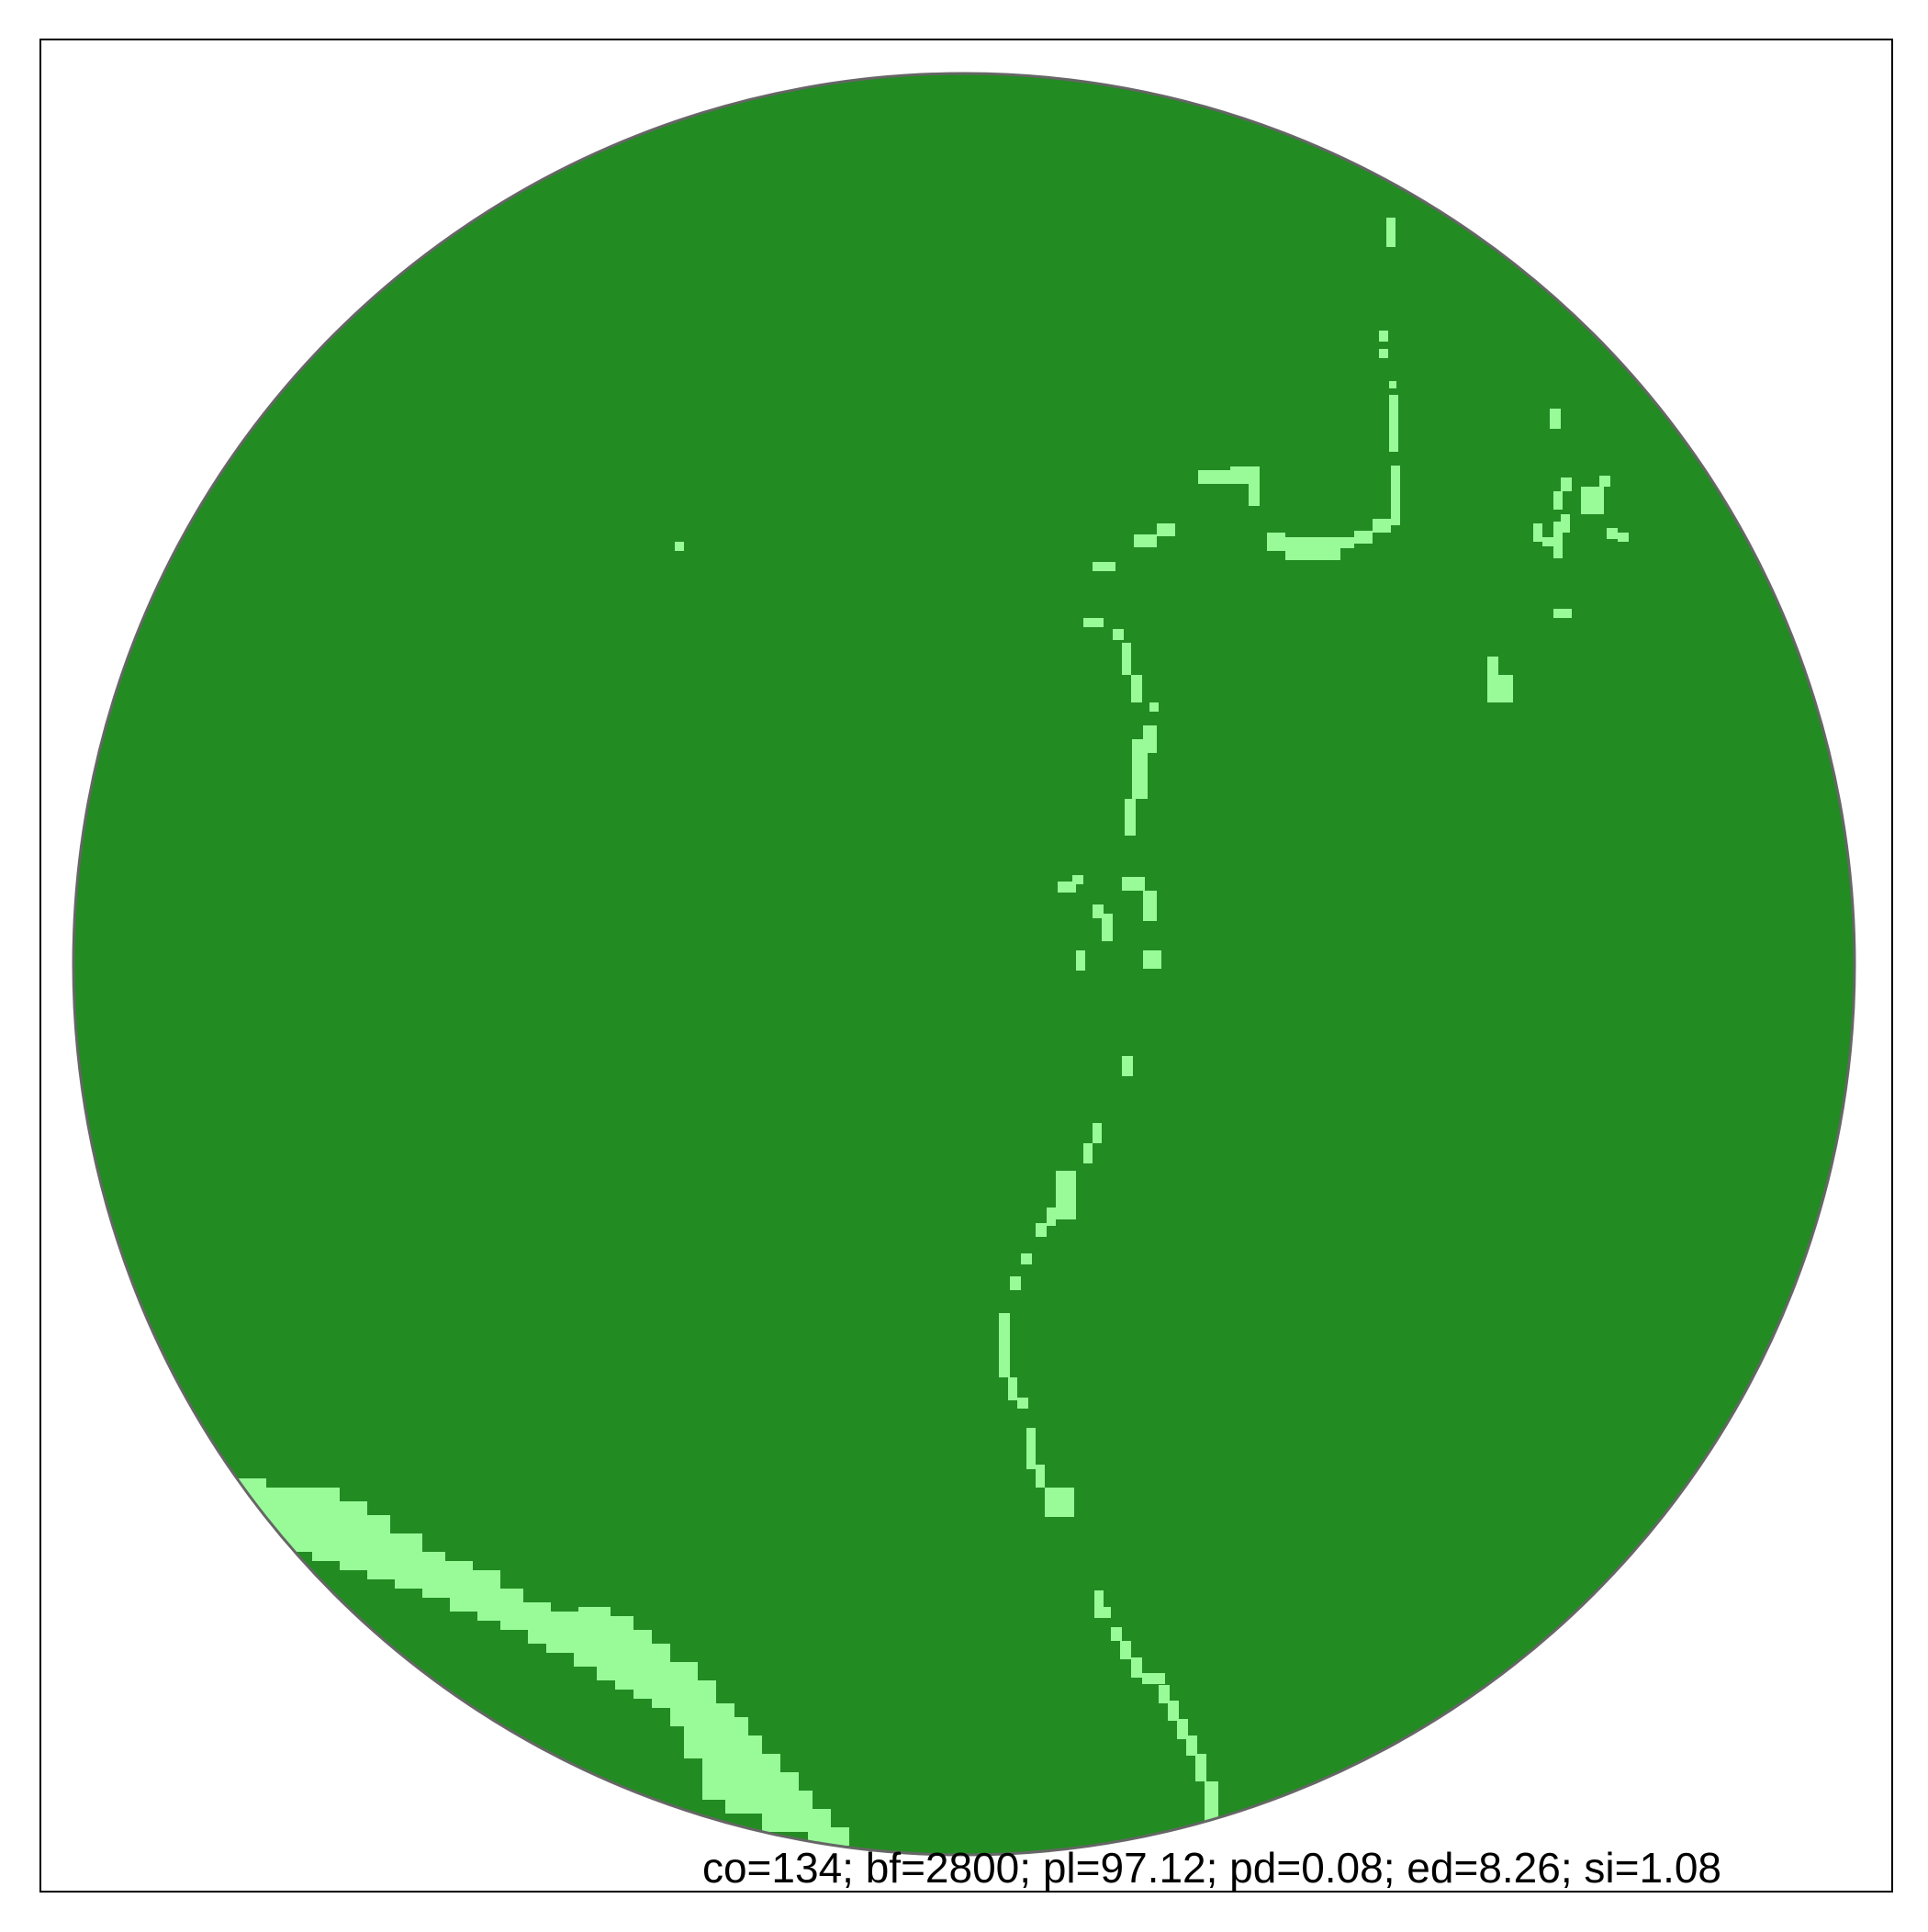 Image resolution: width=1928 pixels, height=1932 pixels. I want to click on nonforest-patches-northeast, so click(1558, 555).